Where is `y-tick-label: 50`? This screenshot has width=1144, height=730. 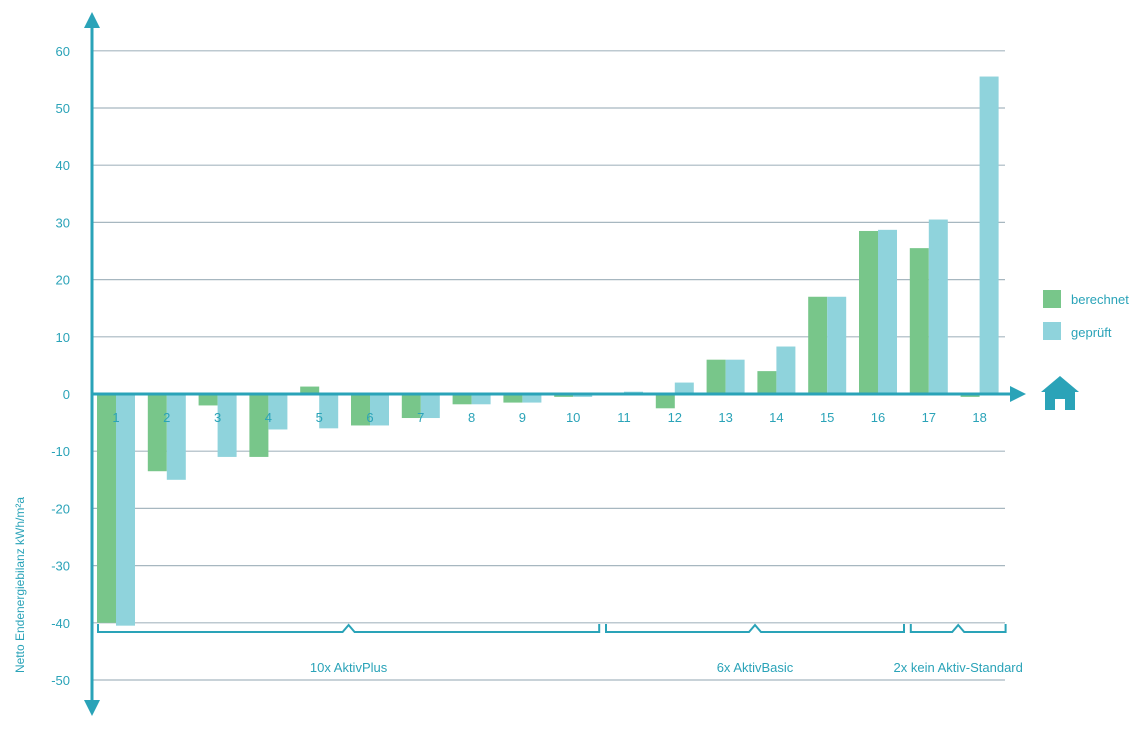
y-tick-label: 50 is located at coordinates (63, 108).